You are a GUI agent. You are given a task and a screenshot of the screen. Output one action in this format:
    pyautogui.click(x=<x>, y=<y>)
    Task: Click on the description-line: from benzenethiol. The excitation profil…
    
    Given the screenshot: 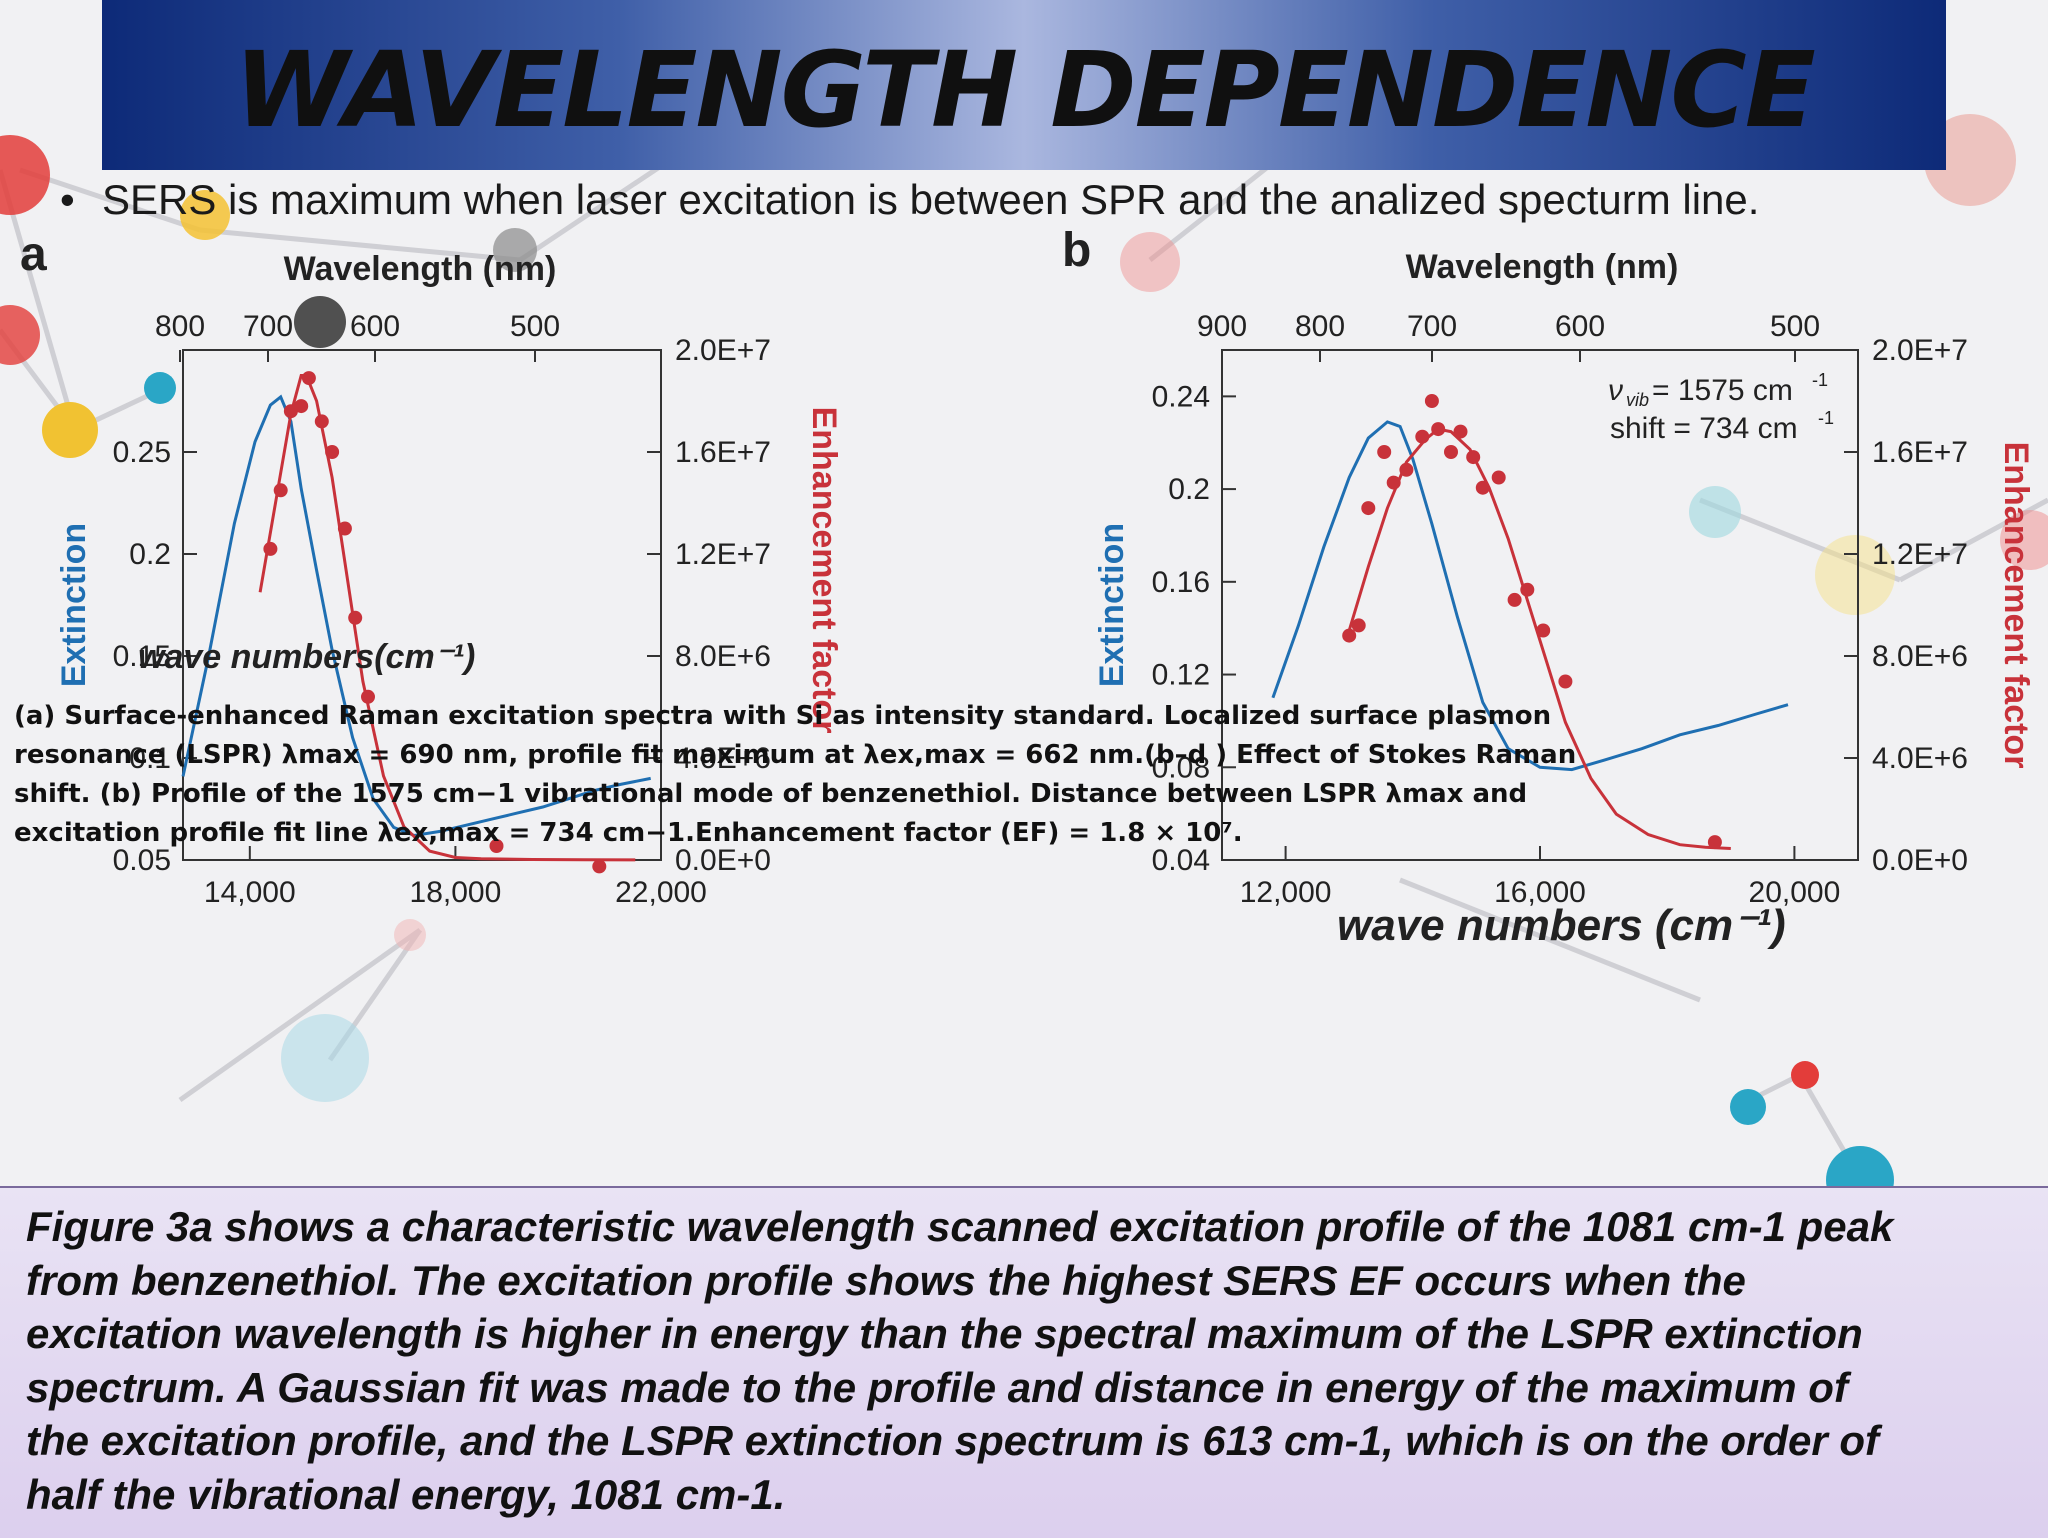 What is the action you would take?
    pyautogui.click(x=886, y=1280)
    